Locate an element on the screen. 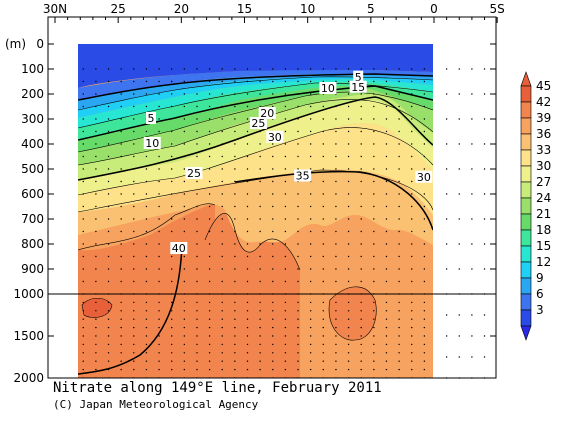 The height and width of the screenshot is (423, 570). colorbar-label: 36 is located at coordinates (543, 134).